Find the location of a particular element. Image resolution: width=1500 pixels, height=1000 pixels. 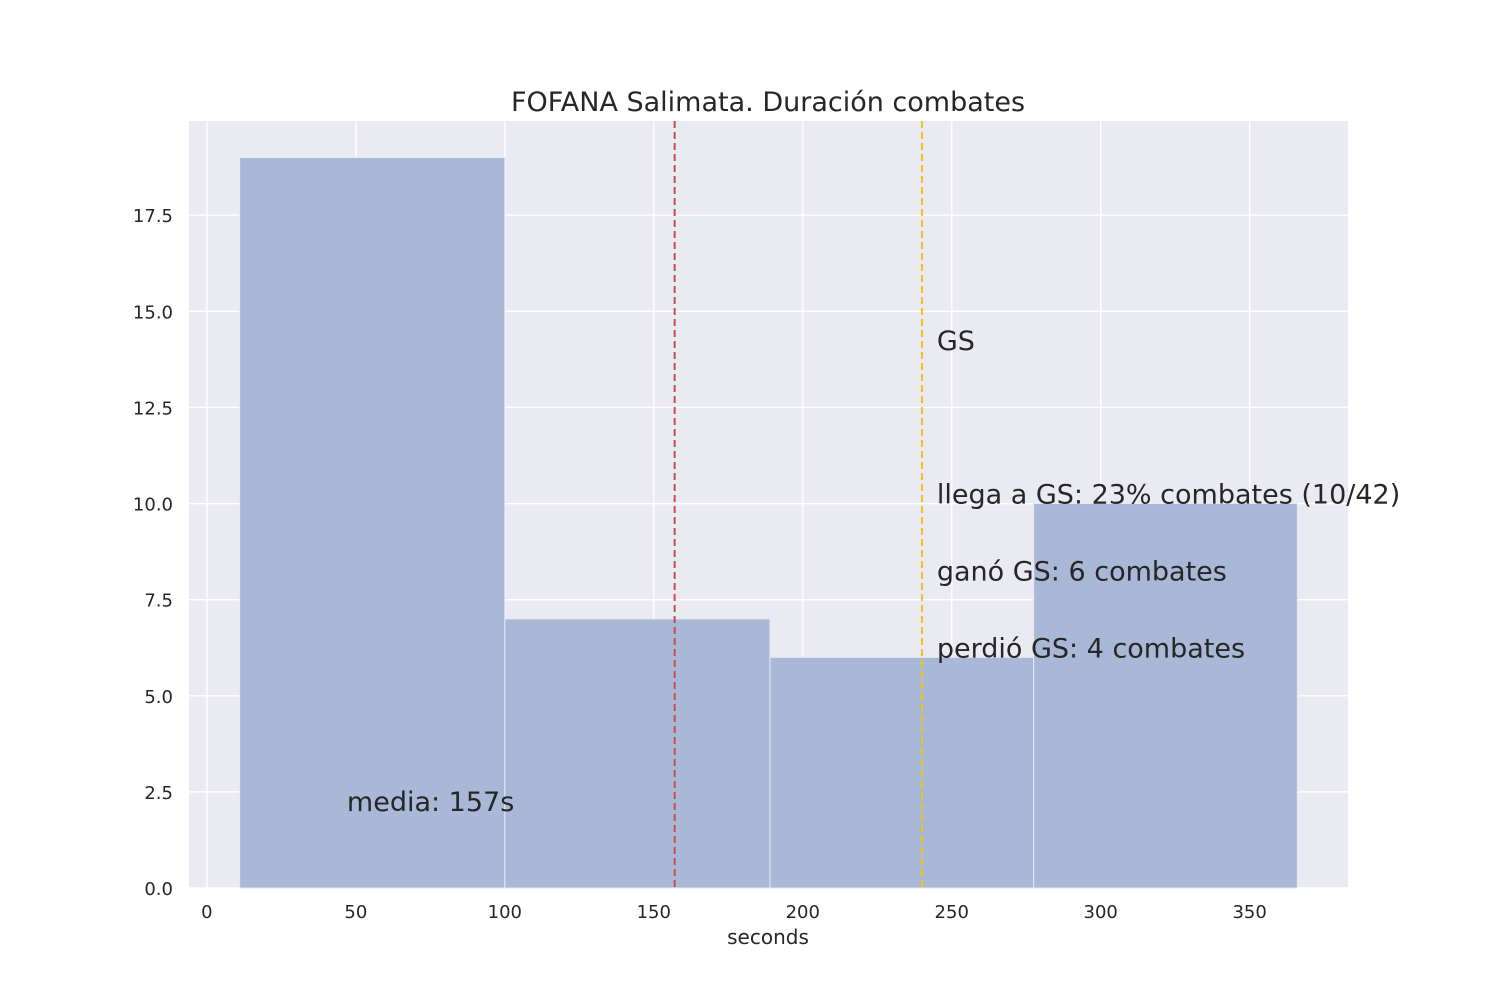

gs-won-label: ganó GS: 6 combates is located at coordinates (1082, 571).